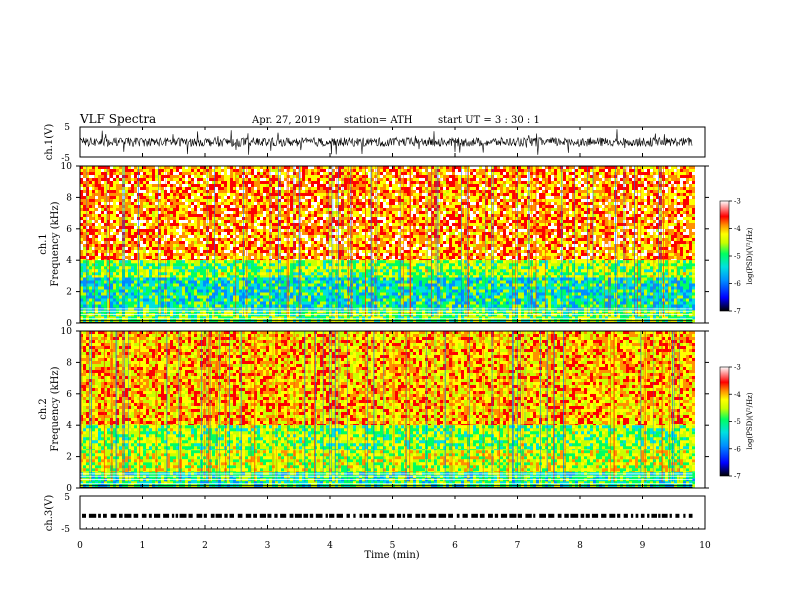 The image size is (792, 612). What do you see at coordinates (268, 546) in the screenshot?
I see `xtick-label: 3` at bounding box center [268, 546].